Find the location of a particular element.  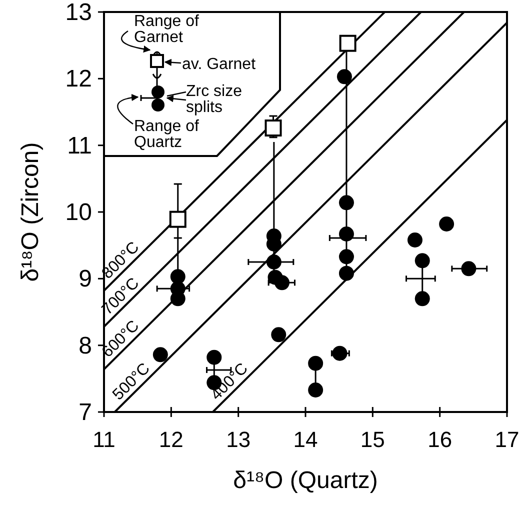

y-tick-label: 7 is located at coordinates (85, 412).